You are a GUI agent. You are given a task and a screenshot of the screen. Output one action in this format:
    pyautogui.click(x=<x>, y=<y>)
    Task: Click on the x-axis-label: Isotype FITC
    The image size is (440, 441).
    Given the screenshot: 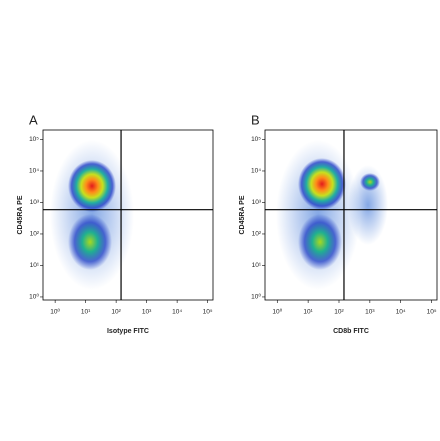 What is the action you would take?
    pyautogui.click(x=128, y=331)
    